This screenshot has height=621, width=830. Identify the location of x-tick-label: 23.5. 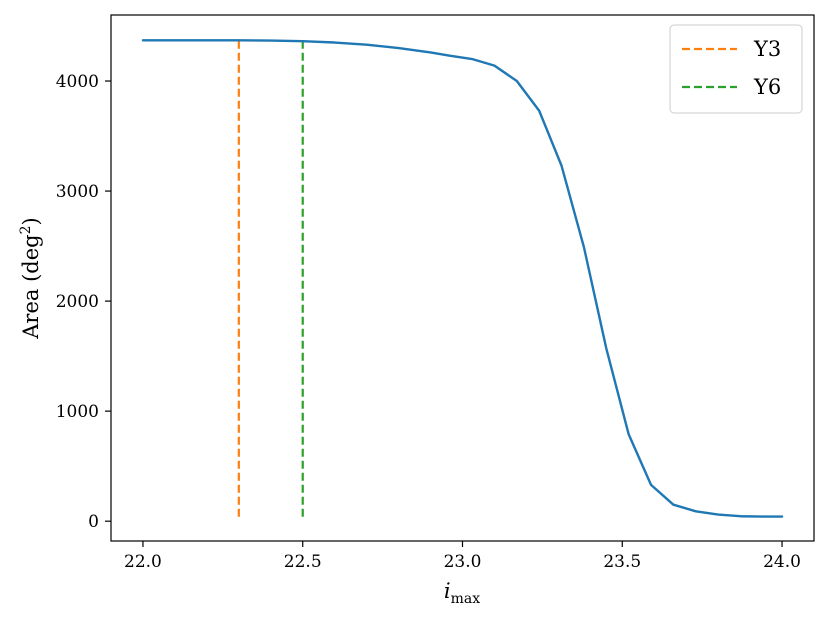
(622, 562).